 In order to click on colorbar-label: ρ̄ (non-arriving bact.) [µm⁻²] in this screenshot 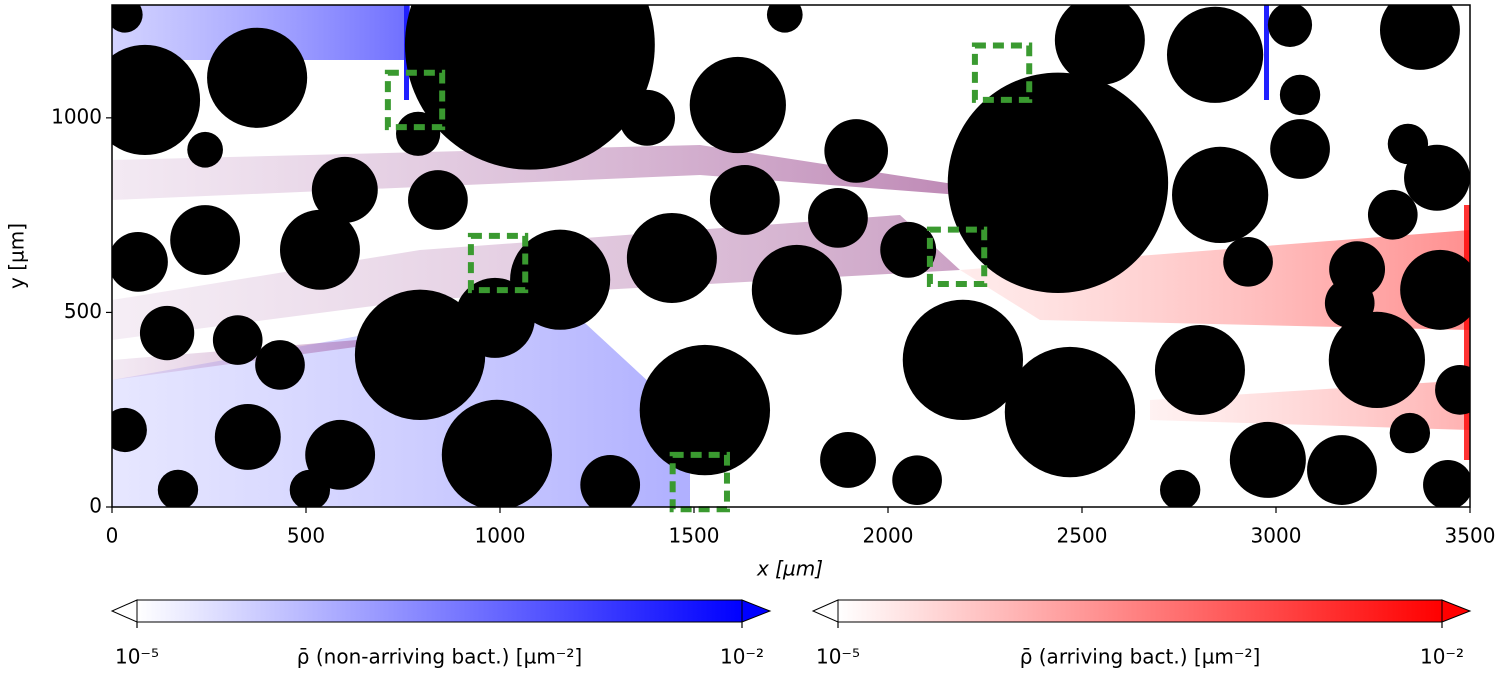, I will do `click(439, 657)`.